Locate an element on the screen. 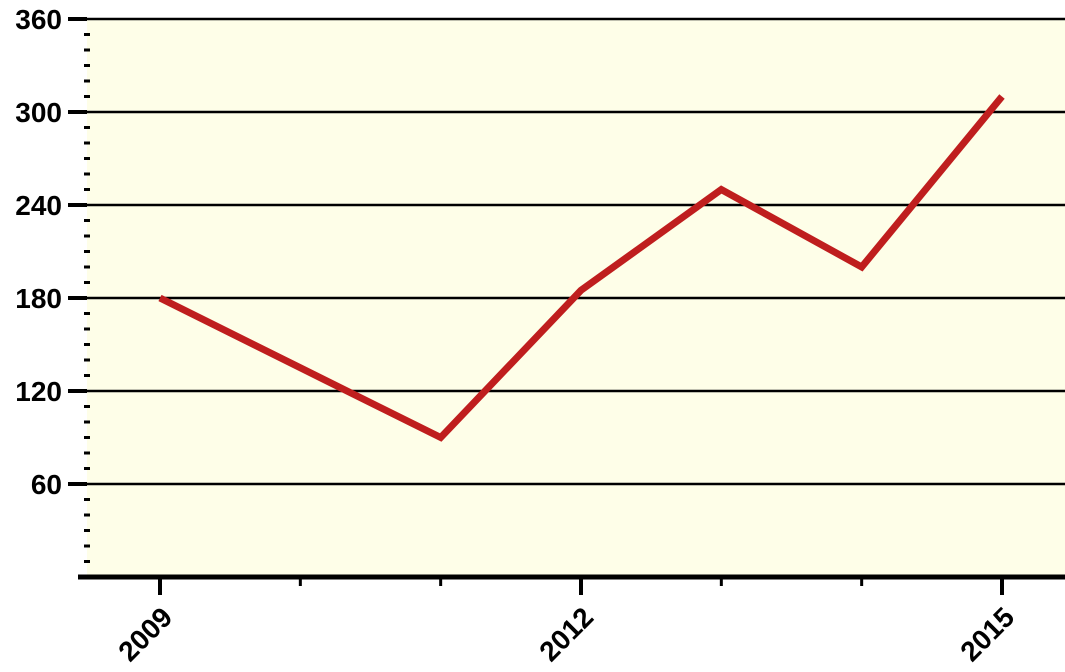 Image resolution: width=1065 pixels, height=672 pixels. y-tick-label-180: 180 is located at coordinates (38, 298).